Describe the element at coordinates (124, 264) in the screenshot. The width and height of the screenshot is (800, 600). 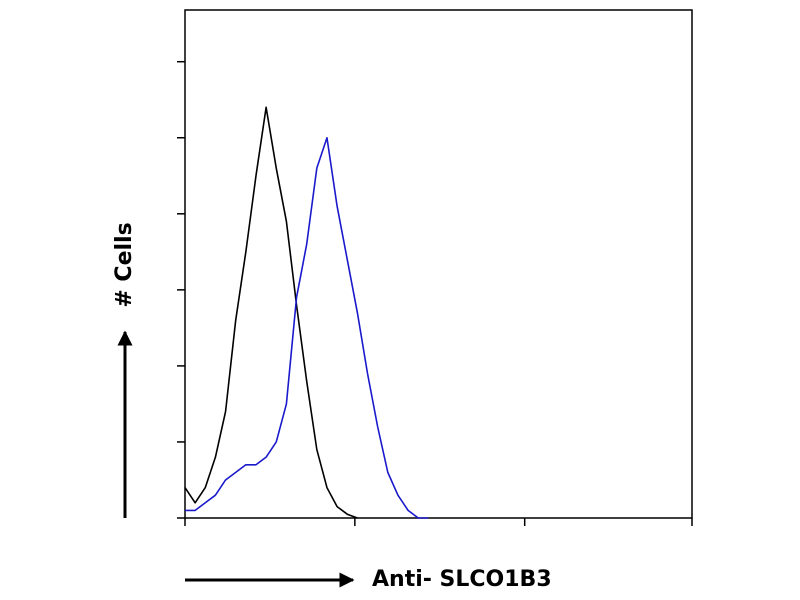
I see `y-axis-label: # Cells` at that location.